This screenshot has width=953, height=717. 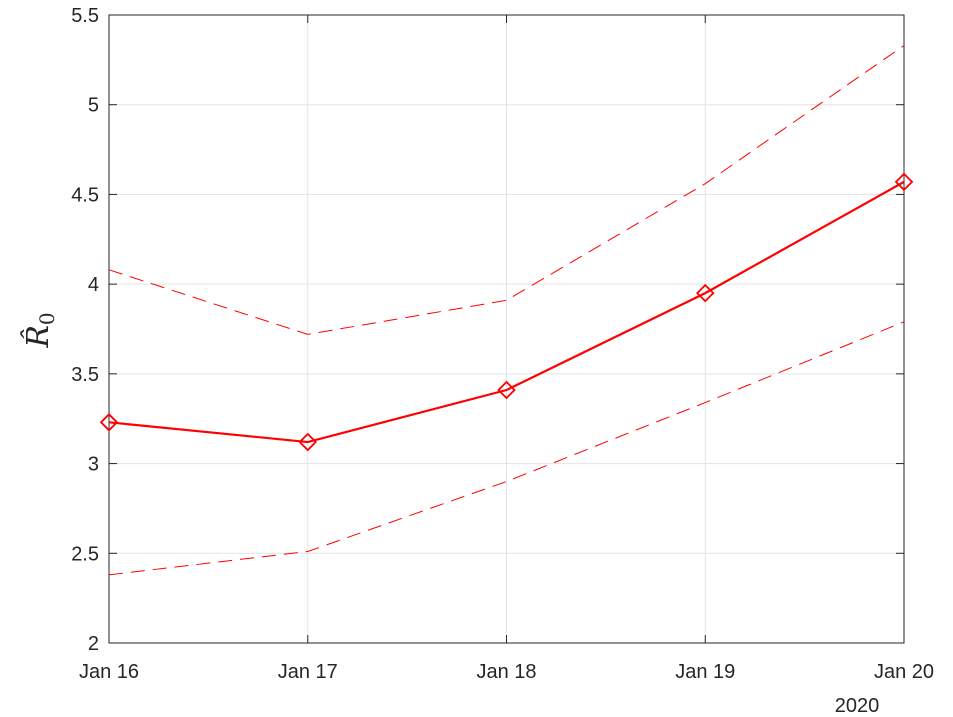 I want to click on x-tick-label: Jan 18, so click(x=506, y=672).